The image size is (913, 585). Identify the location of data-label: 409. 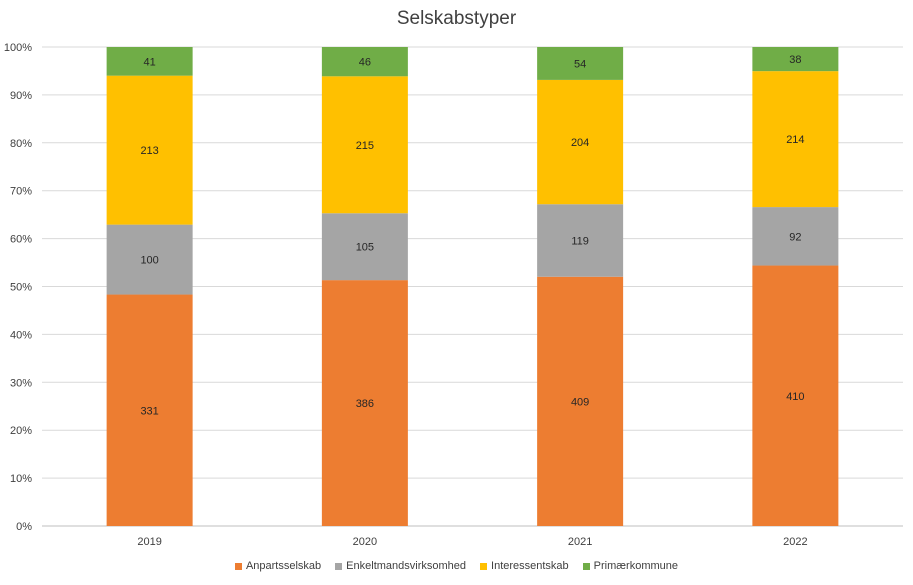
(580, 402).